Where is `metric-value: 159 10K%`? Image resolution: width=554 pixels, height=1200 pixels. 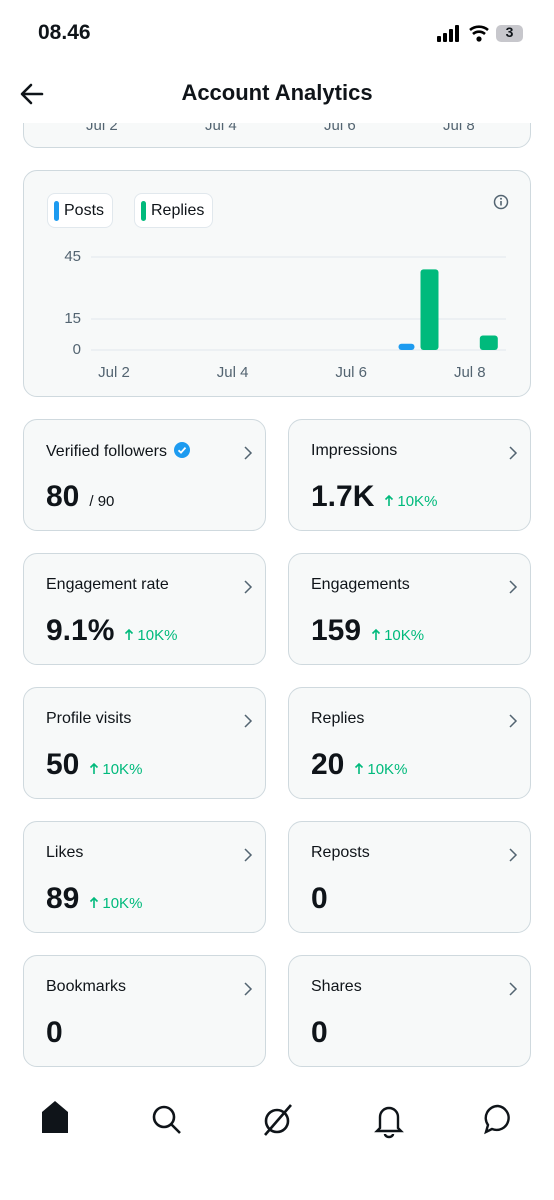 metric-value: 159 10K% is located at coordinates (367, 631).